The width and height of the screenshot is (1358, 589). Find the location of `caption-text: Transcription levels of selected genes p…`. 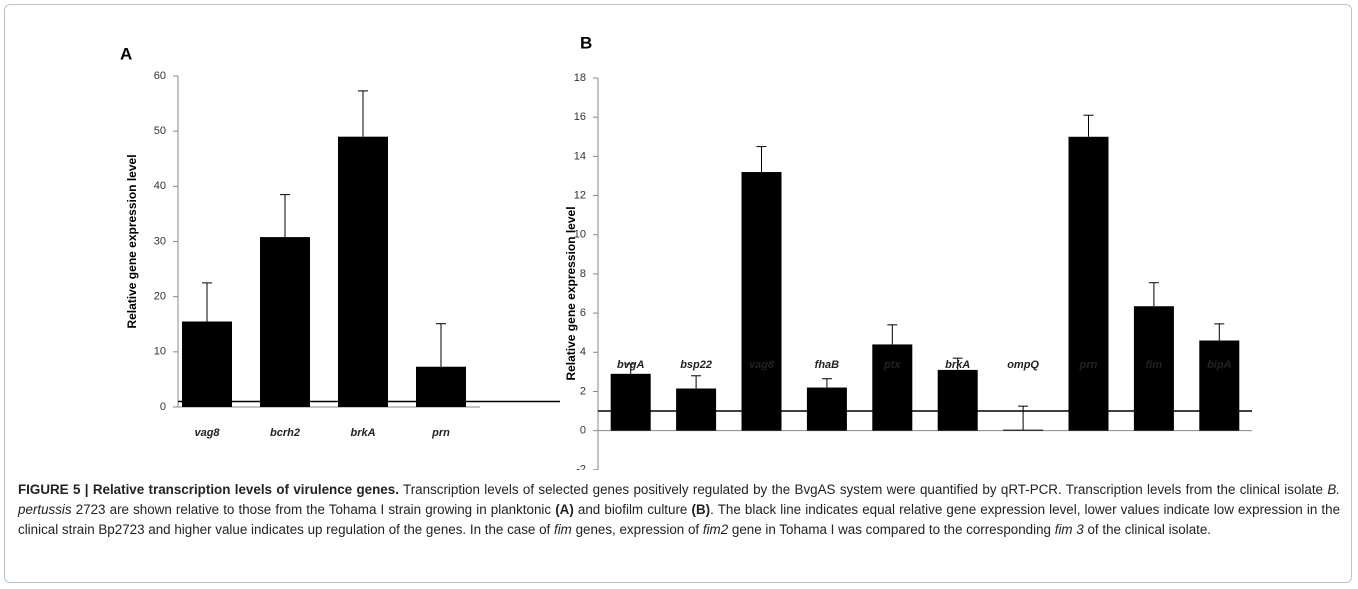

caption-text: Transcription levels of selected genes p… is located at coordinates (863, 489).